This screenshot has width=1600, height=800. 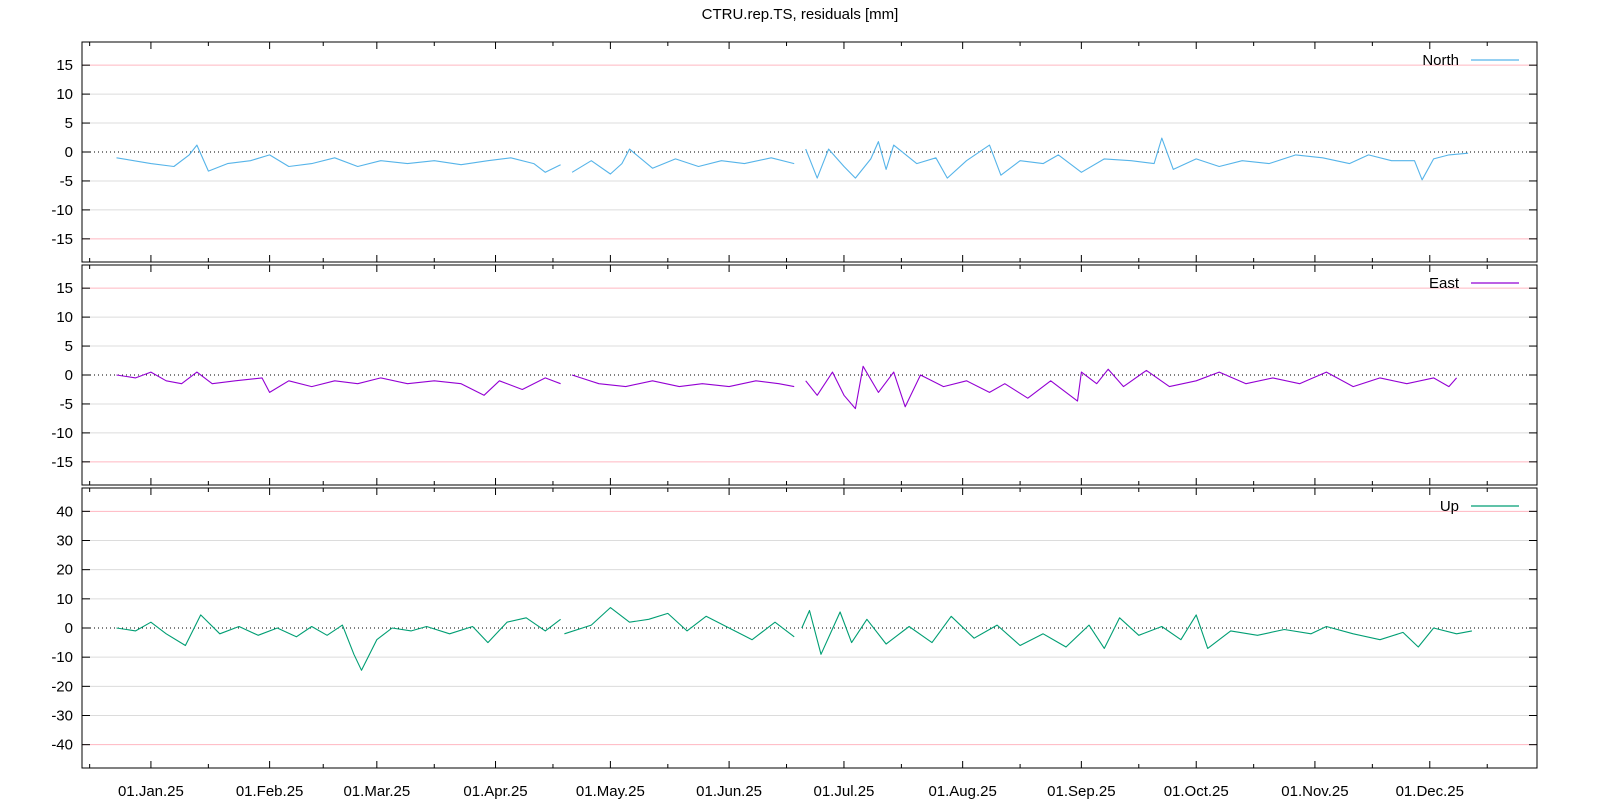 What do you see at coordinates (151, 791) in the screenshot?
I see `xtick-label: 01.Jan.25` at bounding box center [151, 791].